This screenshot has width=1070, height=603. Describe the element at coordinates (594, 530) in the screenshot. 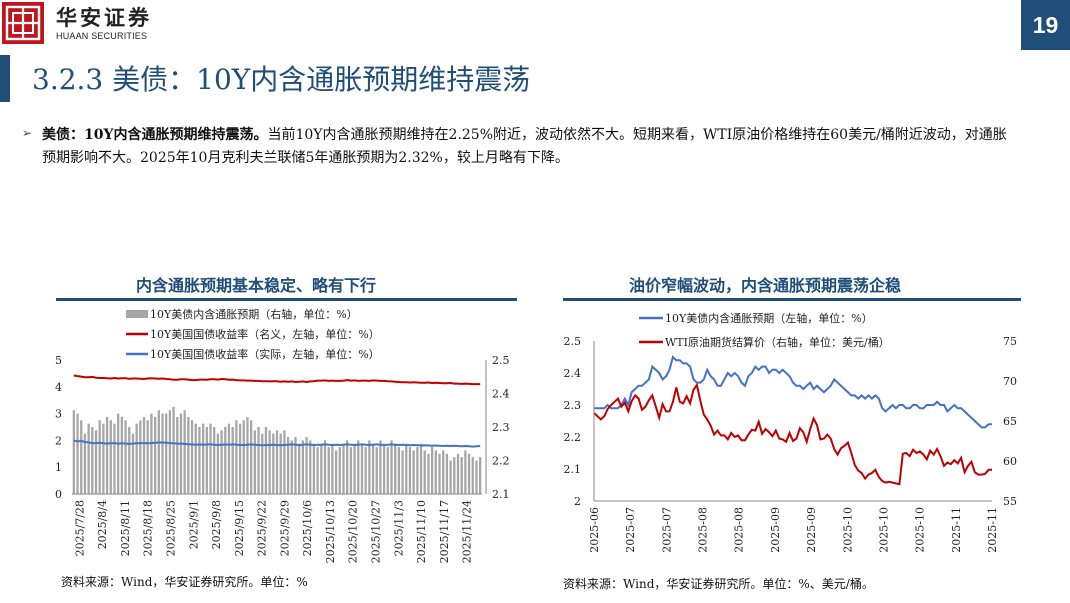

I see `chart2-x-tick-label: 2025-06` at that location.